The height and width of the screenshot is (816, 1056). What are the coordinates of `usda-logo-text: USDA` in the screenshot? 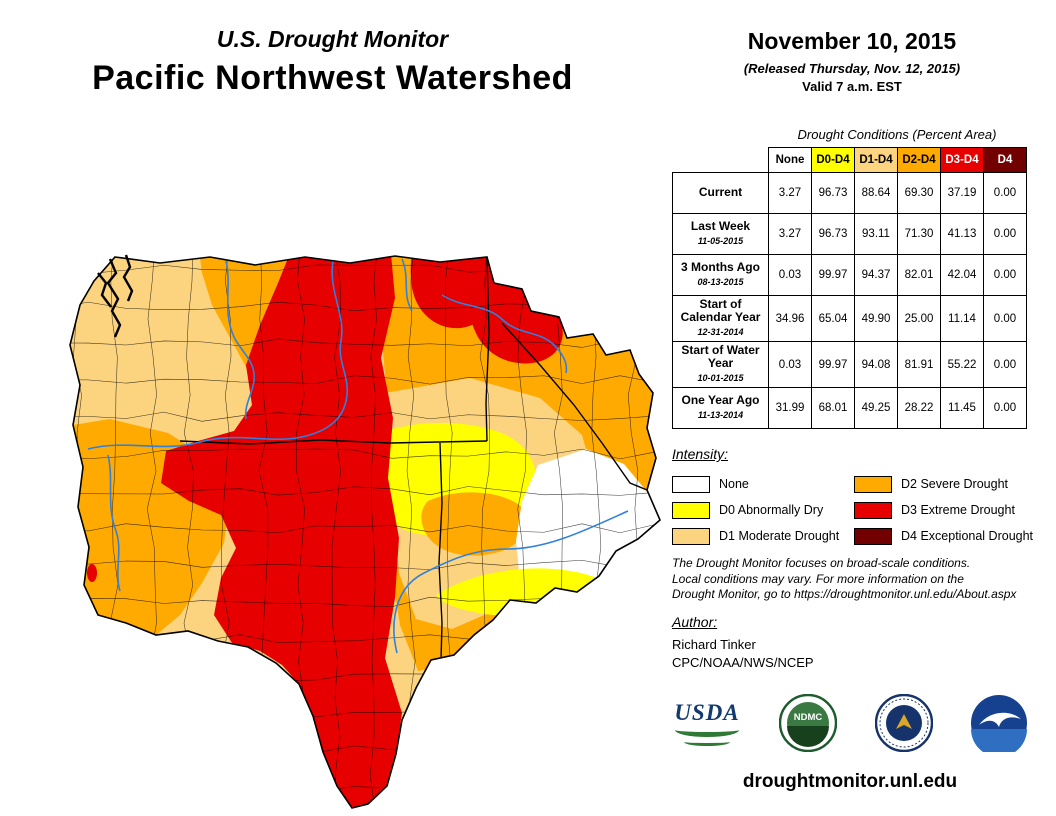 It's located at (707, 712).